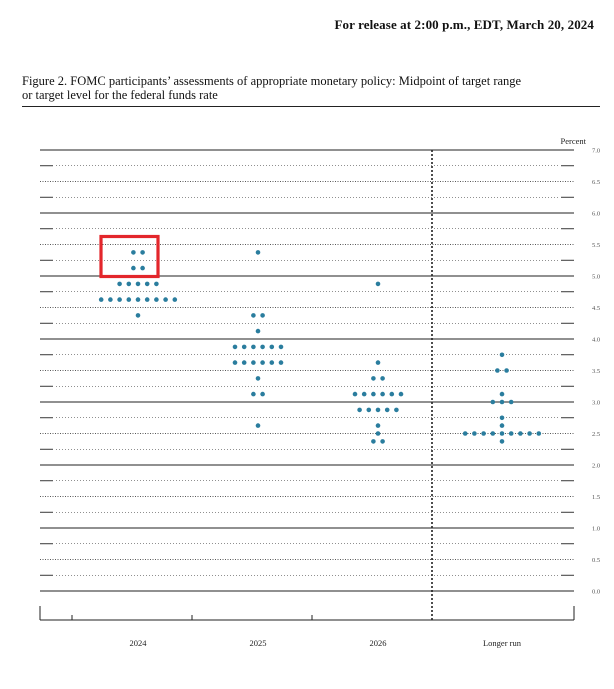 The image size is (614, 689). What do you see at coordinates (596, 403) in the screenshot?
I see `y-tick-label: 3.0` at bounding box center [596, 403].